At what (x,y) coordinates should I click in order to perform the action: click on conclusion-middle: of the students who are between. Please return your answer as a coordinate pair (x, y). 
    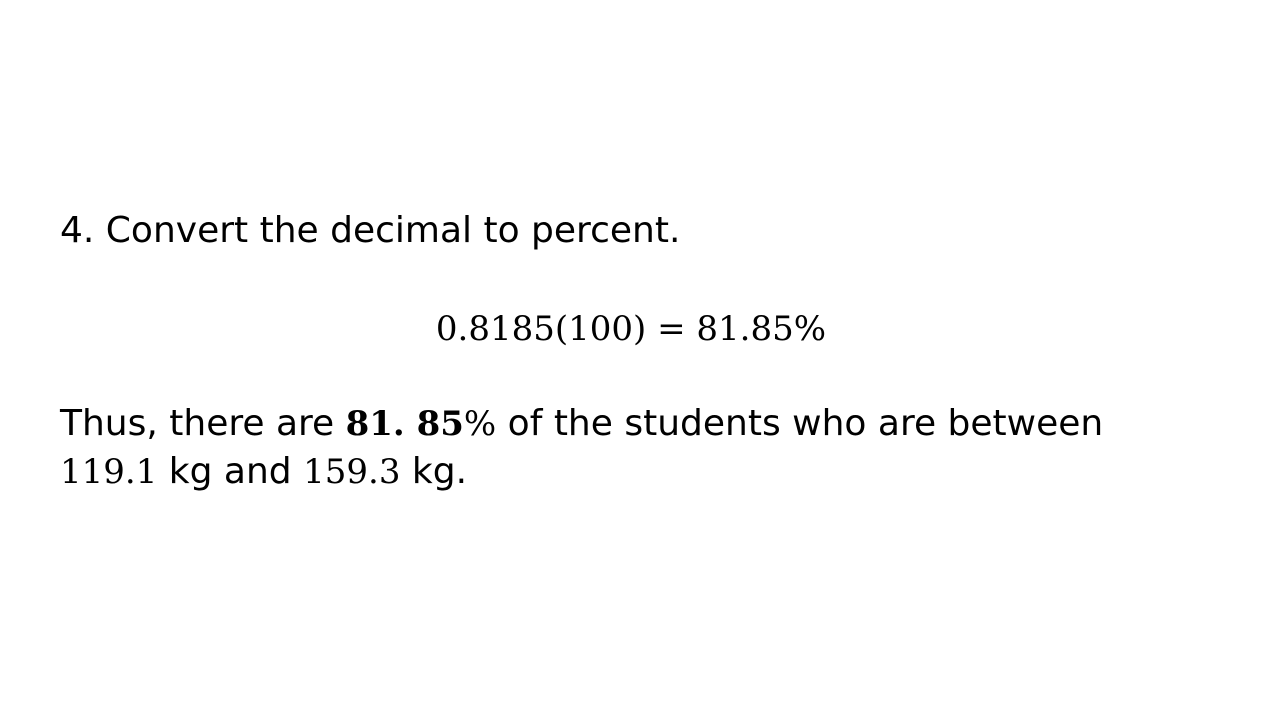
    Looking at the image, I should click on (800, 423).